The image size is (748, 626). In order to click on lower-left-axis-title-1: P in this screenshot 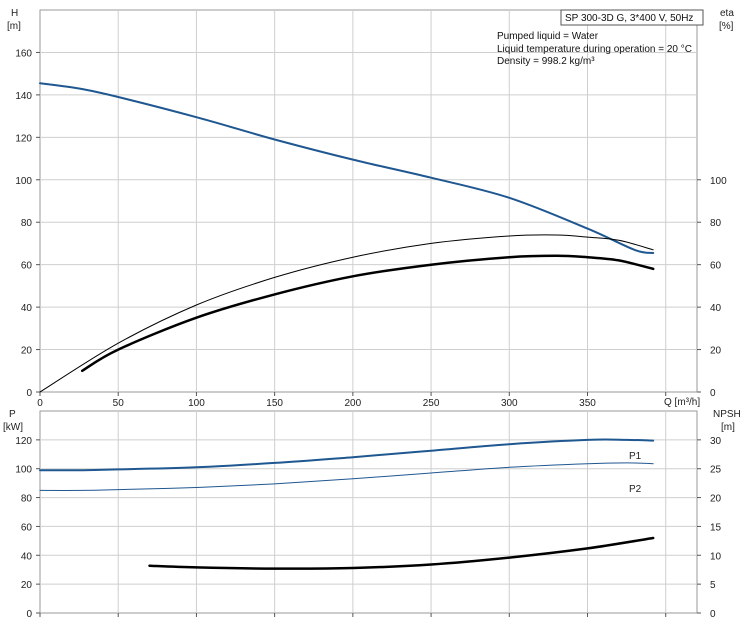, I will do `click(12, 414)`.